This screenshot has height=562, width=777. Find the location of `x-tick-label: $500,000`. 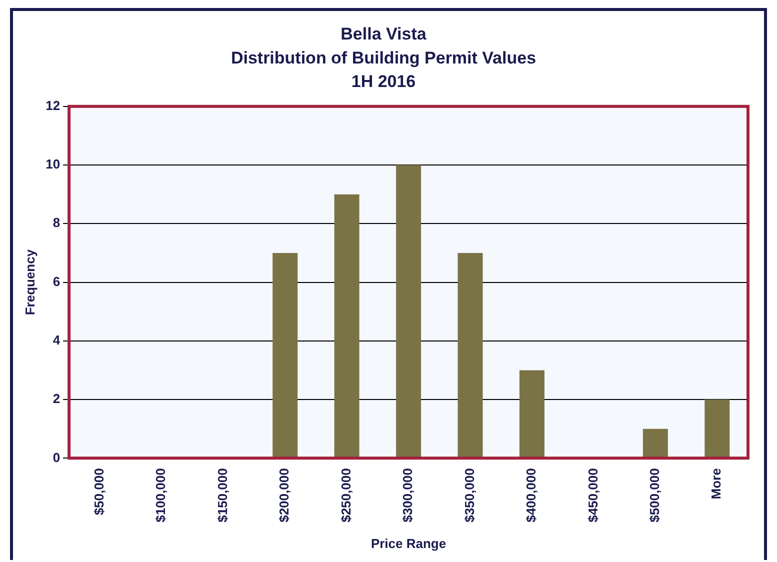

x-tick-label: $500,000 is located at coordinates (654, 495).